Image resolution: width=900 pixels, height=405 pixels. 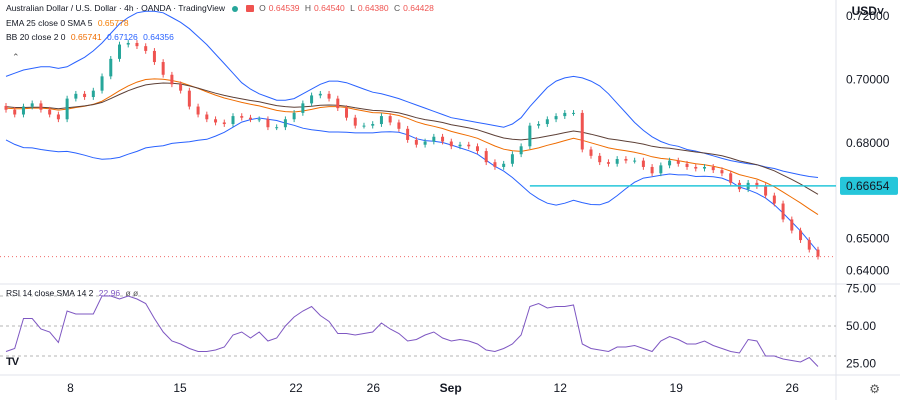 What do you see at coordinates (861, 289) in the screenshot?
I see `rsi-tick-label: 75.00` at bounding box center [861, 289].